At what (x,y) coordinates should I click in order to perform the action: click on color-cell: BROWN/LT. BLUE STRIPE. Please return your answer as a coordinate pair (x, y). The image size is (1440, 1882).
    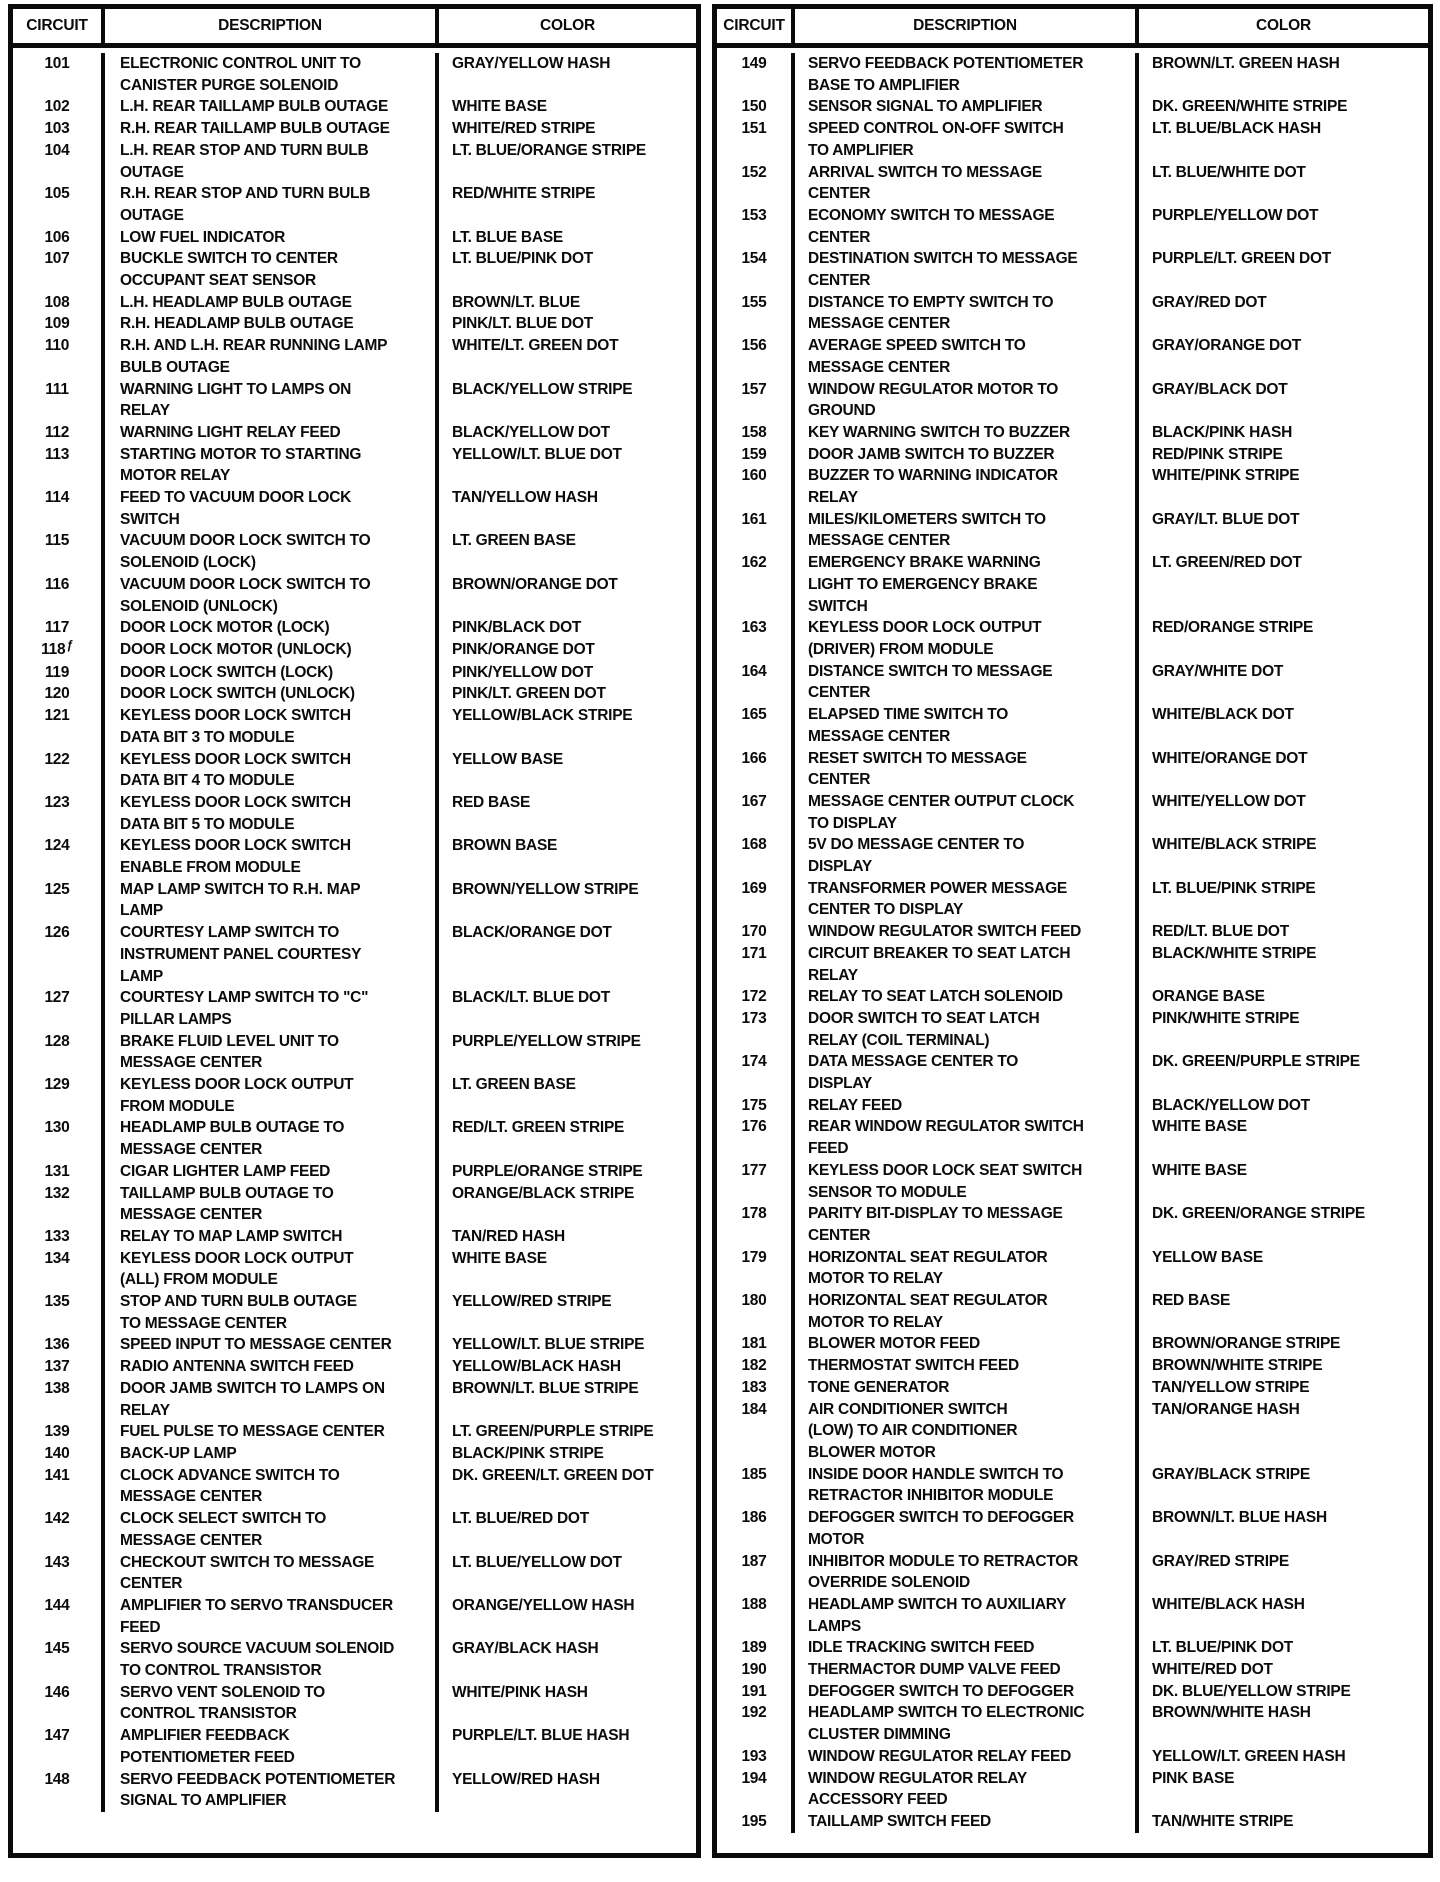
    Looking at the image, I should click on (567, 1399).